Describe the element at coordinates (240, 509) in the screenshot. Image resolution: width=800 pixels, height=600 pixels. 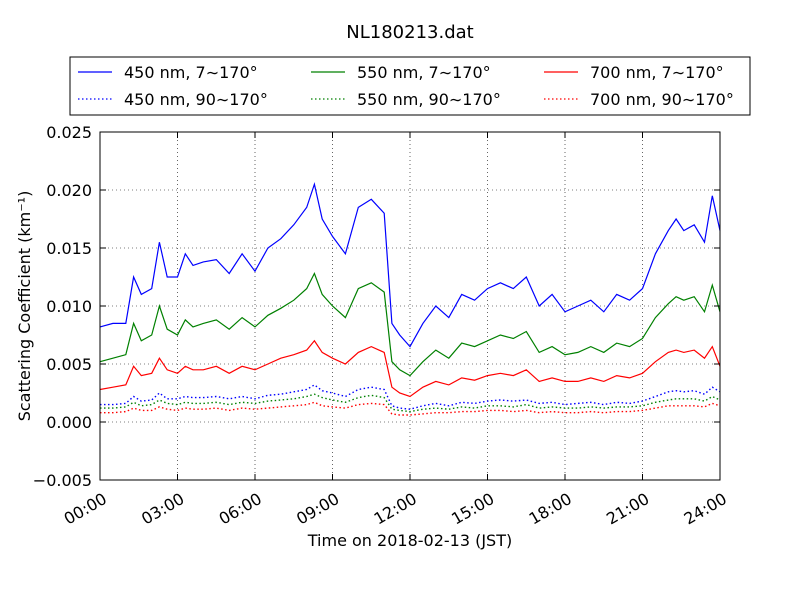
I see `x-tick-label: 06:00` at that location.